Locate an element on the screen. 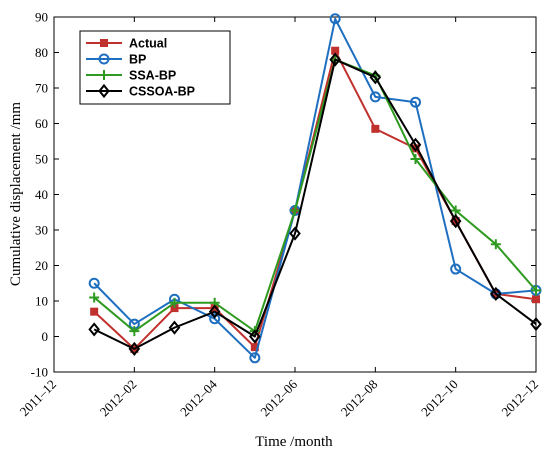 The image size is (550, 453). y-tick-label: 80 is located at coordinates (41, 52).